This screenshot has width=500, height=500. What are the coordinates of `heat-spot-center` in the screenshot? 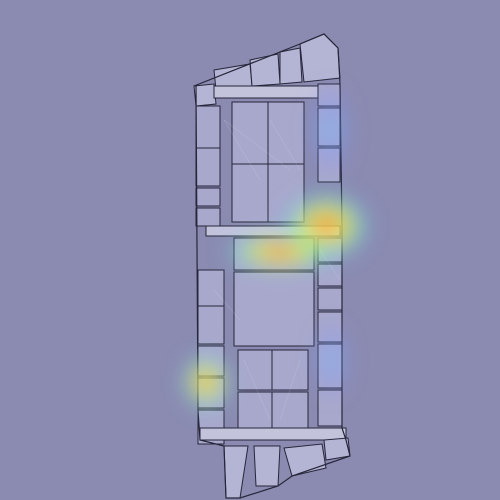 It's located at (280, 252).